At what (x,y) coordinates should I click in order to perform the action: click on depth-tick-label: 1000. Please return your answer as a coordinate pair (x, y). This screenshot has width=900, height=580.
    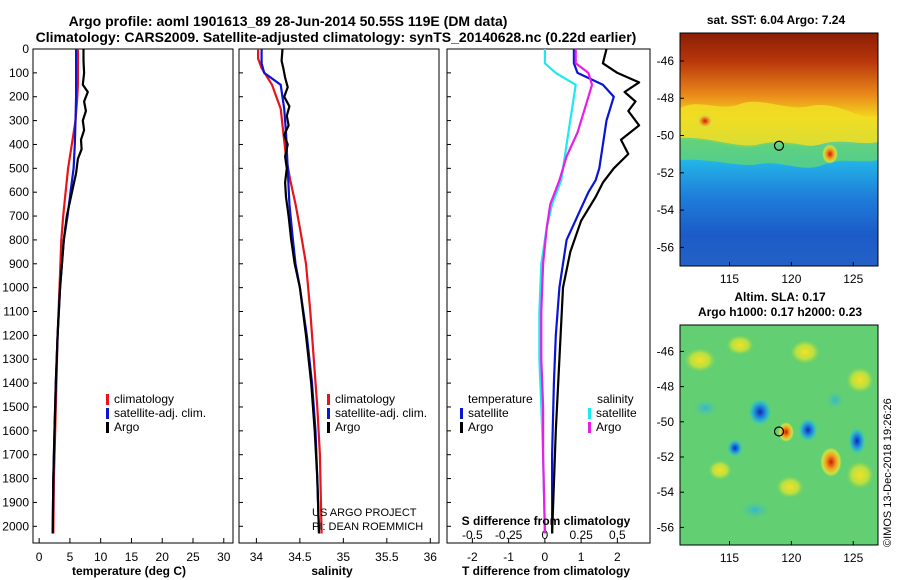
    Looking at the image, I should click on (15, 288).